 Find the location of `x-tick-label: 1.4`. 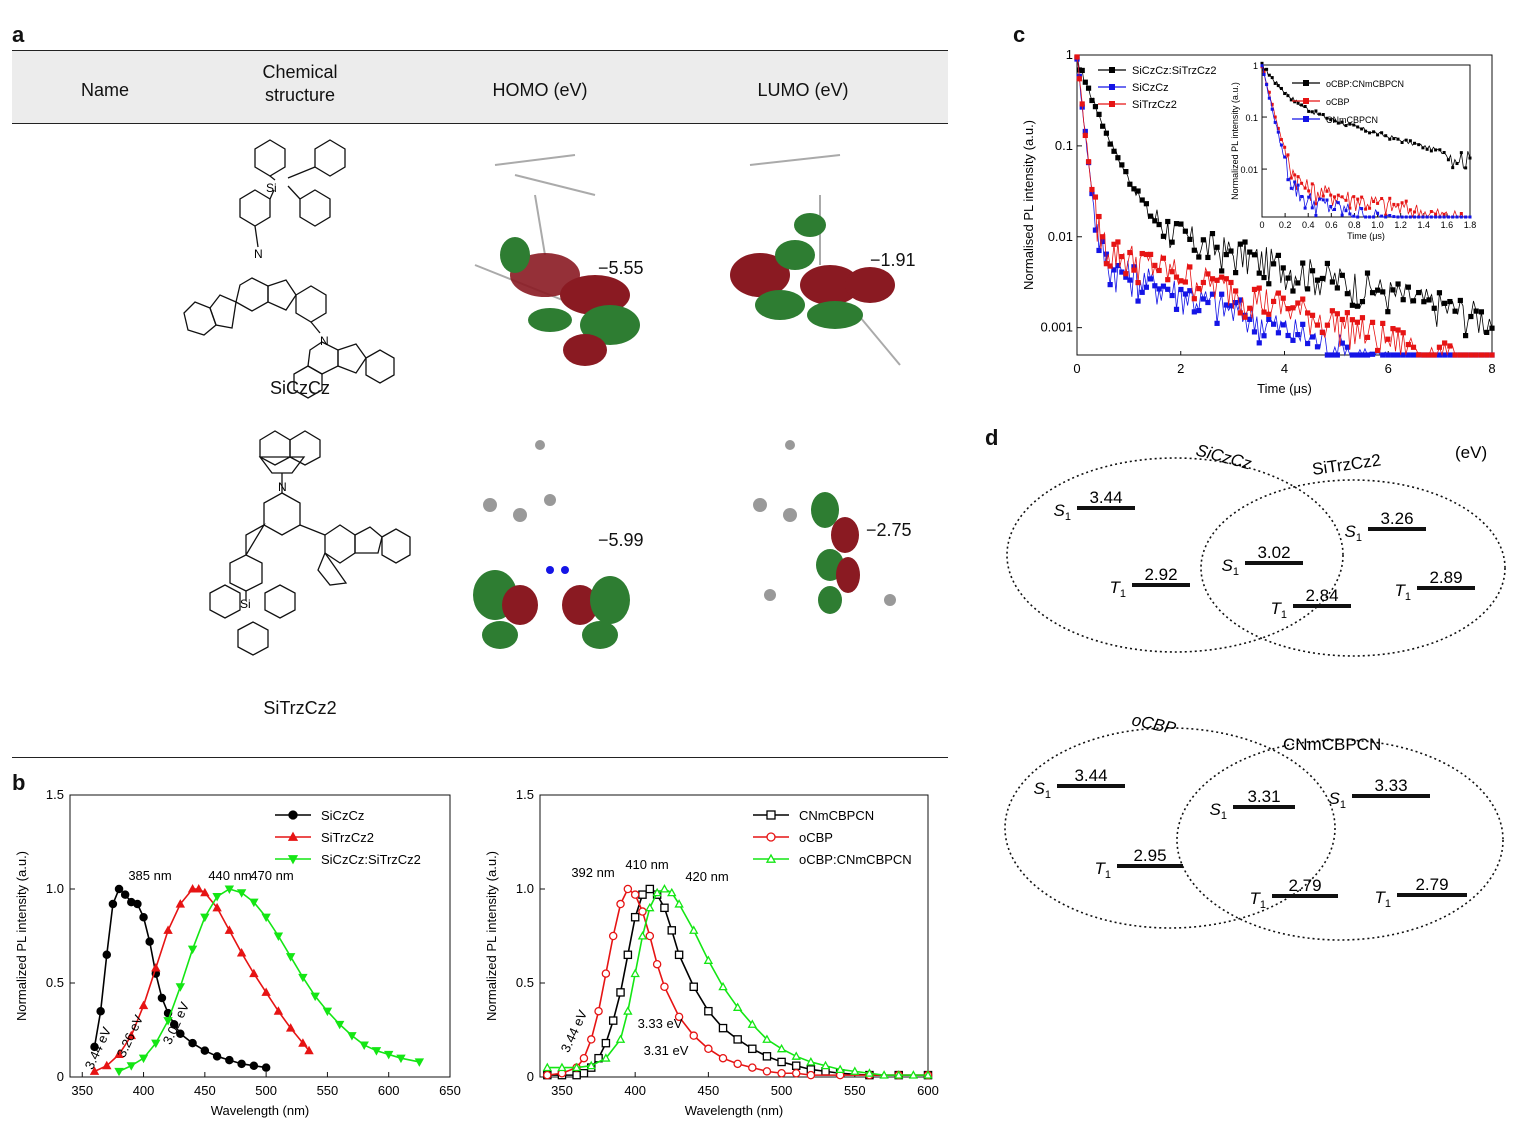

x-tick-label: 1.4 is located at coordinates (1424, 225).